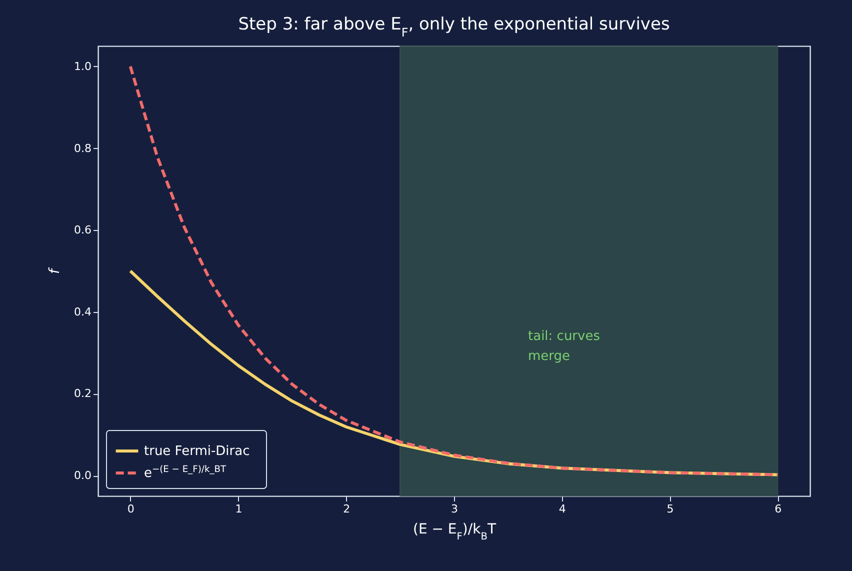  I want to click on legend-label: true Fermi-Dirac, so click(197, 451).